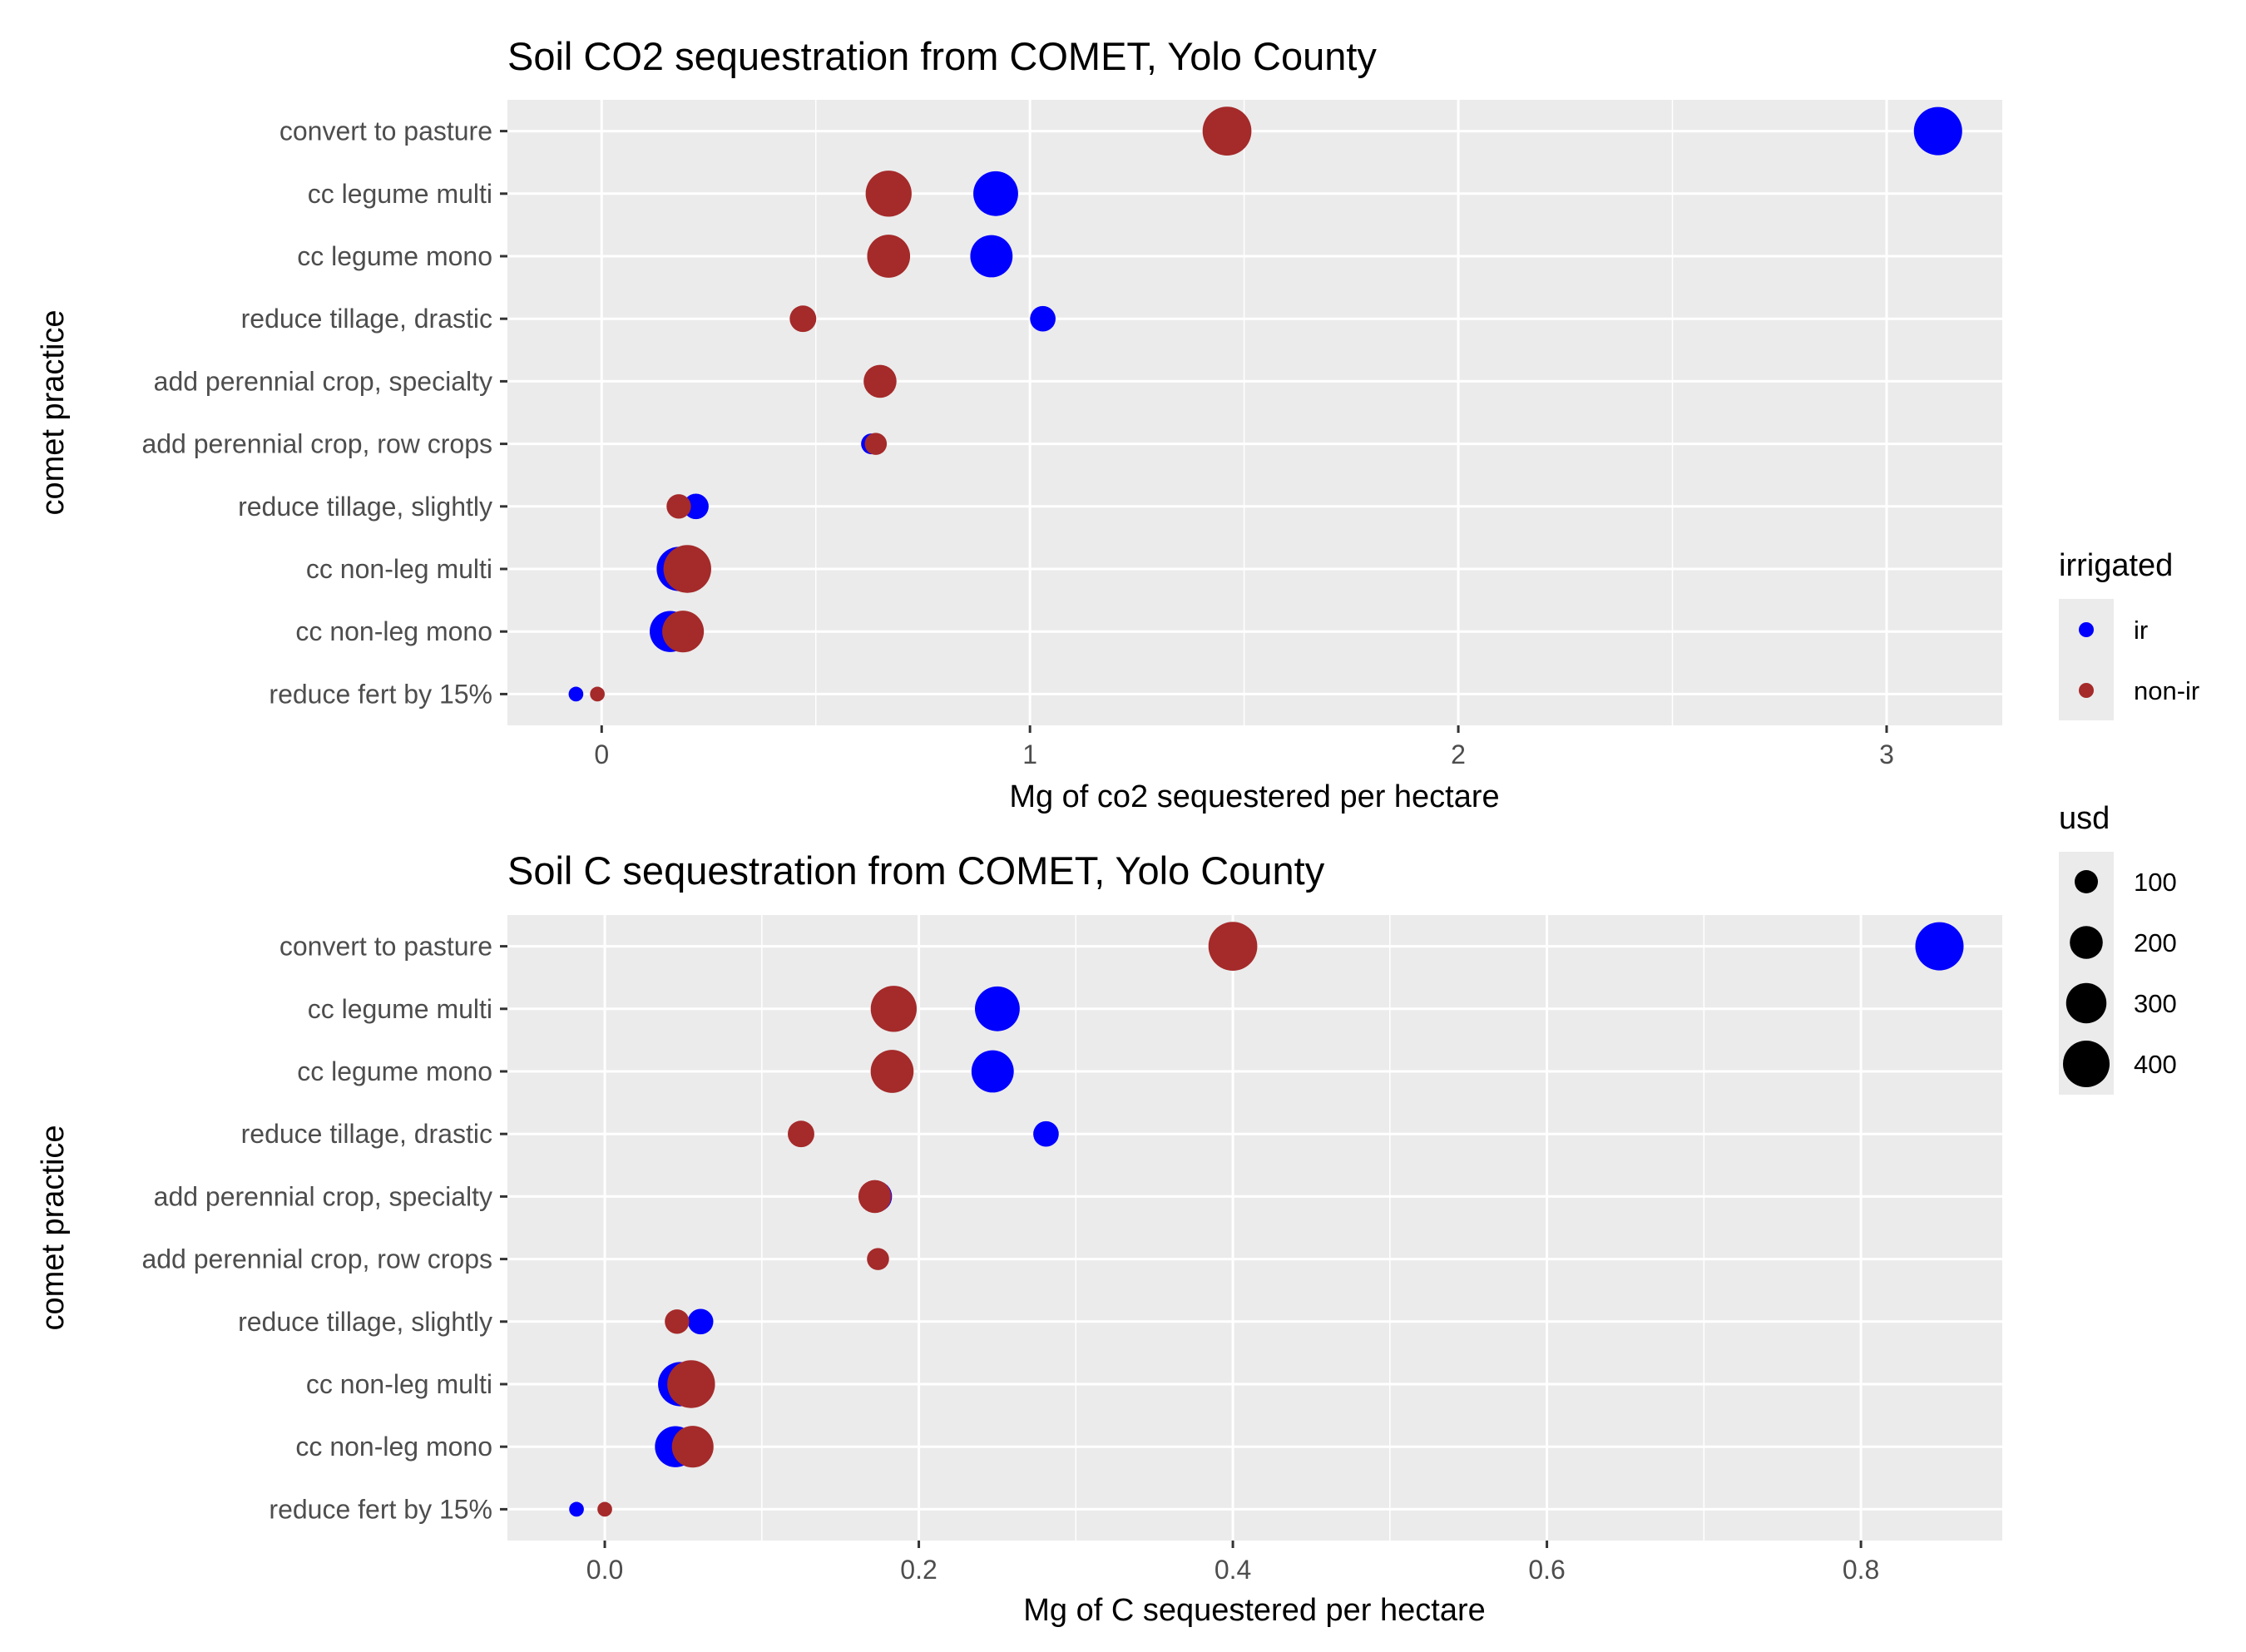 This screenshot has width=2246, height=1652. Describe the element at coordinates (2155, 942) in the screenshot. I see `legend-size-label: 200` at that location.